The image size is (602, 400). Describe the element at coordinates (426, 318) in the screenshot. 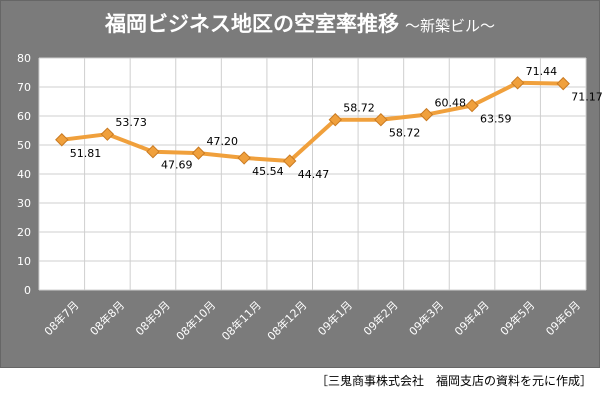

I see `x-tick-label: 09年3月` at that location.